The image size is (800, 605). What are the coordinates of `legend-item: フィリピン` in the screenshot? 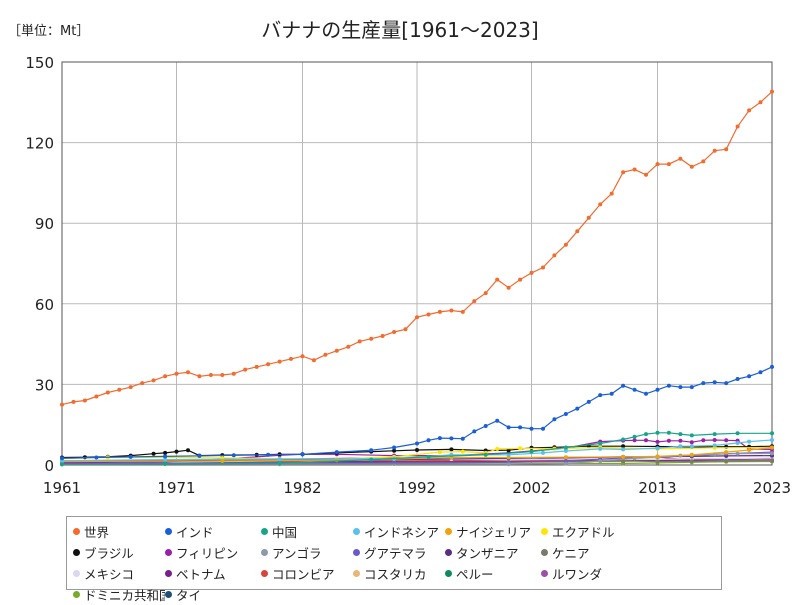 It's located at (213, 552).